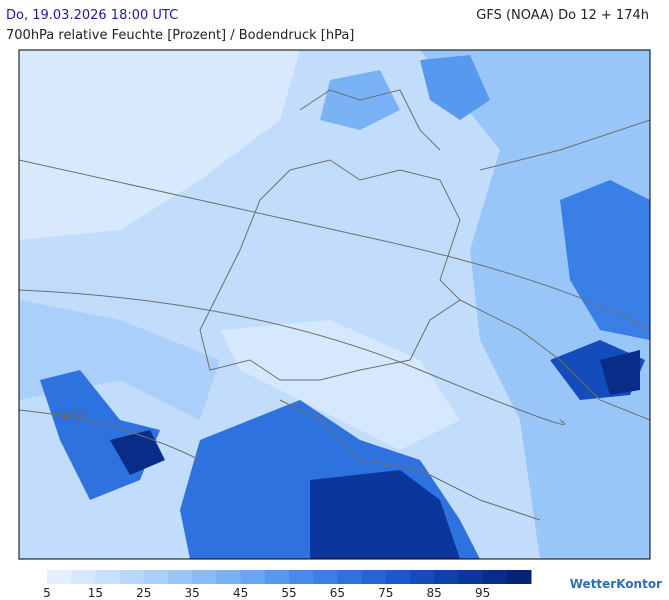 This screenshot has height=600, width=669. What do you see at coordinates (337, 593) in the screenshot?
I see `legend-tick-label: 65` at bounding box center [337, 593].